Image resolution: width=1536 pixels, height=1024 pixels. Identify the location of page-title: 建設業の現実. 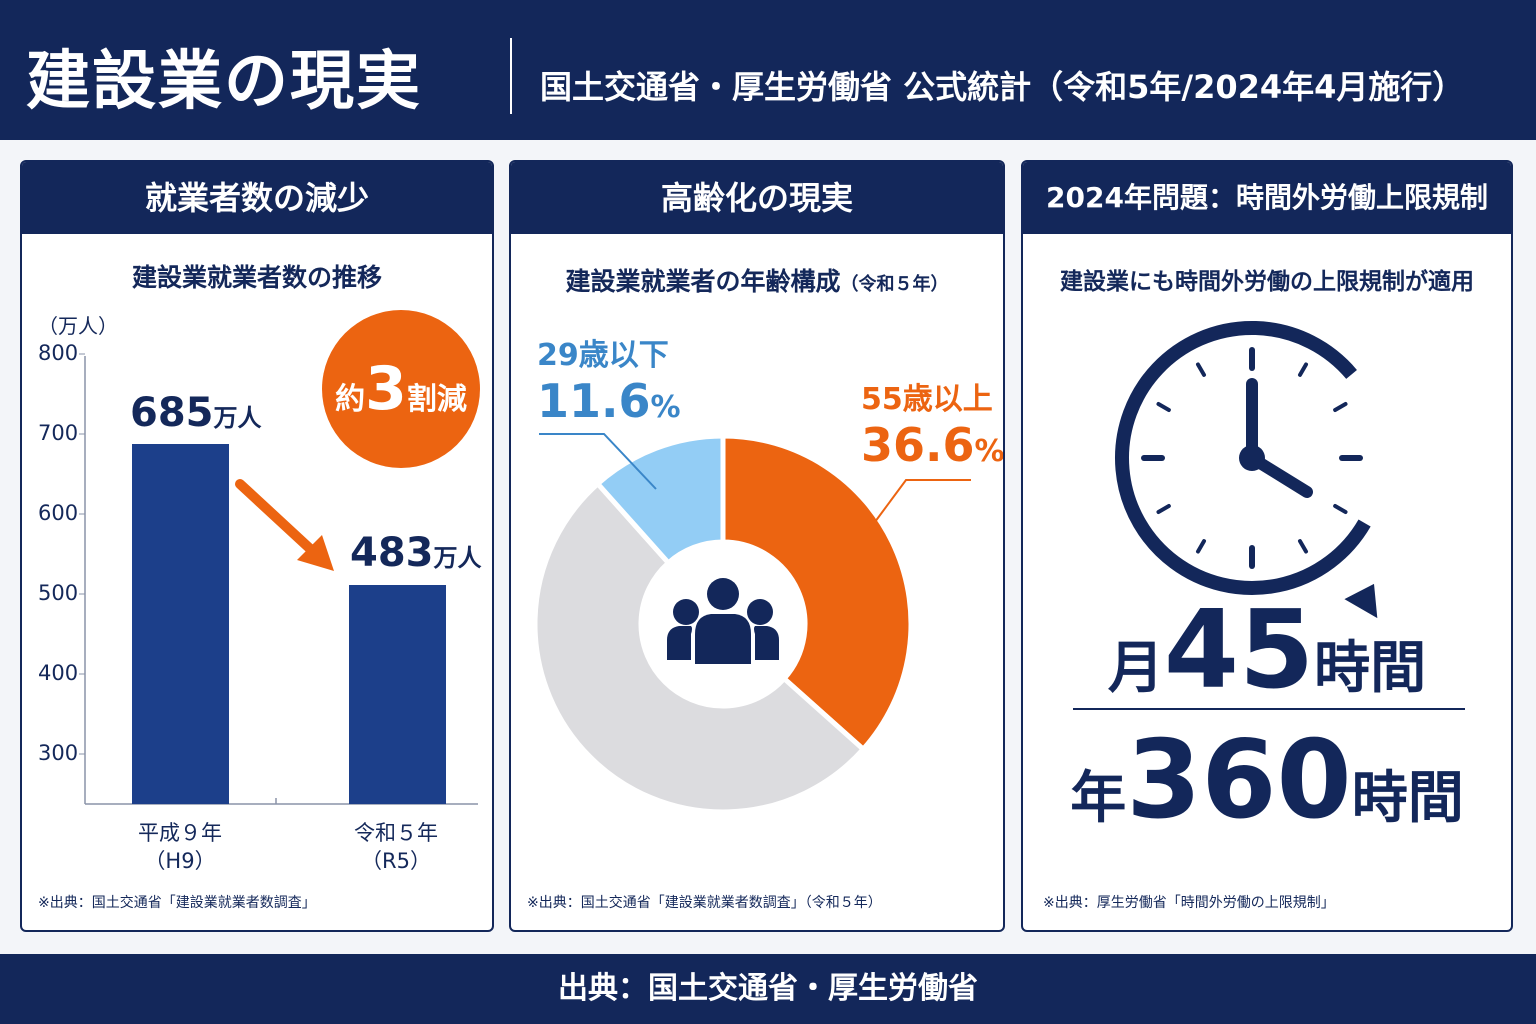
(224, 82).